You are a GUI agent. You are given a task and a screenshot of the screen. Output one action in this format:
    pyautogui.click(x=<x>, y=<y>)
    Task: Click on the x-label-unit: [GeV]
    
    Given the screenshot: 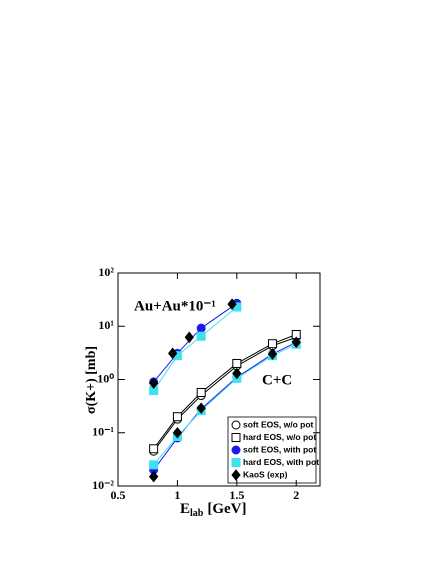 What is the action you would take?
    pyautogui.click(x=226, y=509)
    